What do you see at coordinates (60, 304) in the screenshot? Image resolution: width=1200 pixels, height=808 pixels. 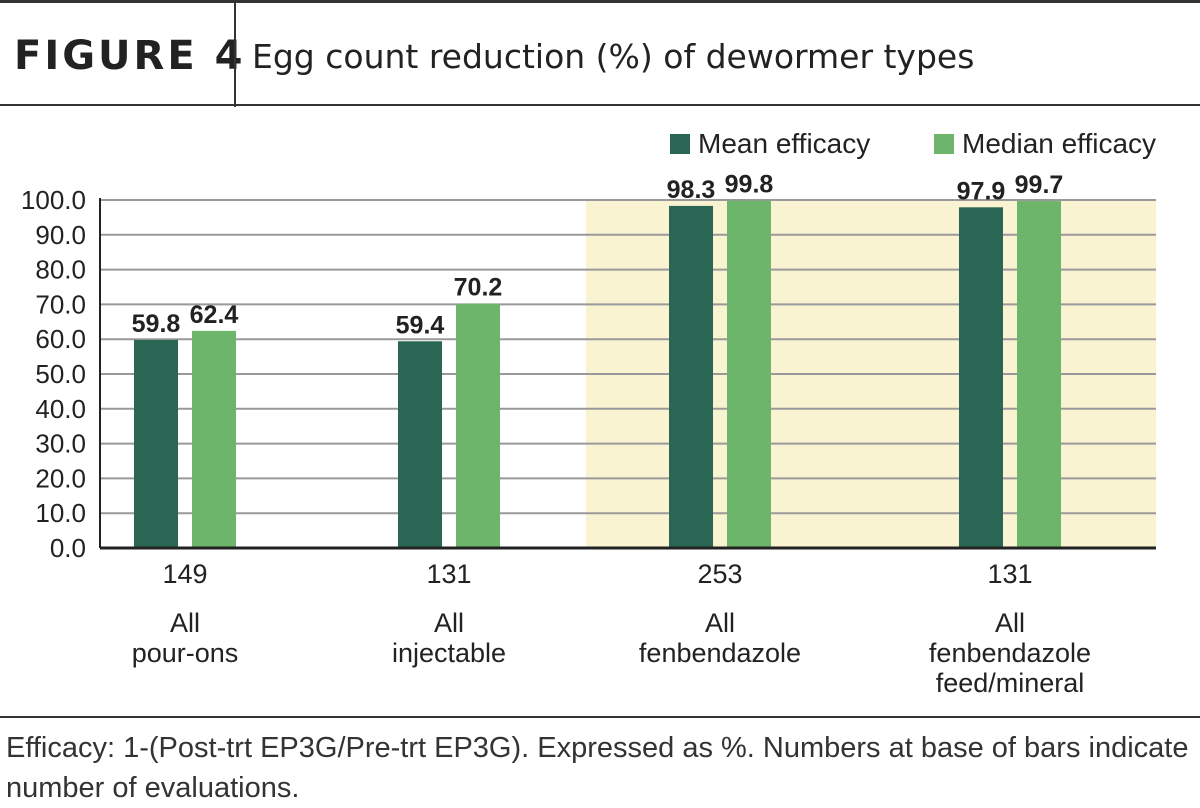 I see `y-tick-label: 70.0` at bounding box center [60, 304].